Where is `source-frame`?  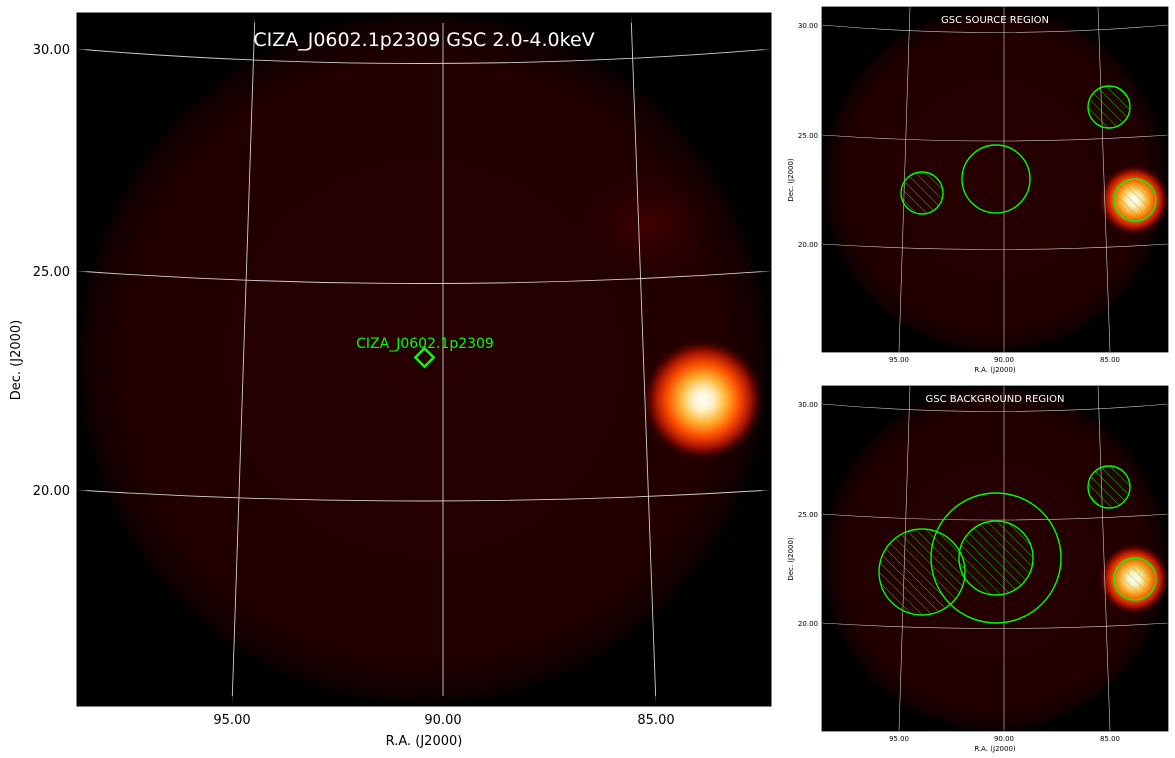
source-frame is located at coordinates (995, 179).